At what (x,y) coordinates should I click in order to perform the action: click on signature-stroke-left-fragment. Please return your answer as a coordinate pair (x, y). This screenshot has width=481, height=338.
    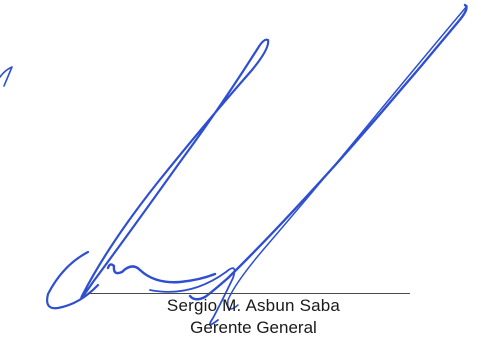
    Looking at the image, I should click on (6, 76).